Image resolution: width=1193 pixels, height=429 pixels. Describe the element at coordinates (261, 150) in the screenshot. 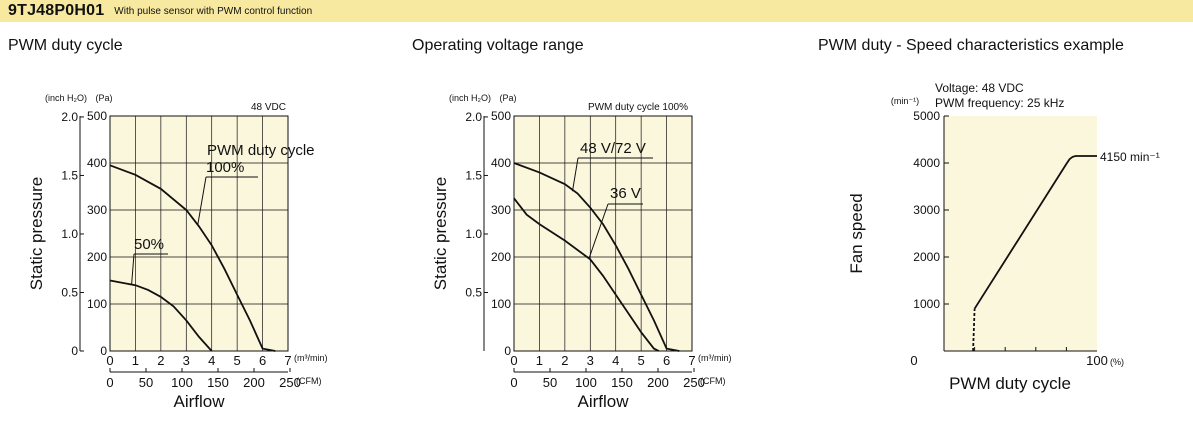

I see `annotation-label: PWM duty cycle` at that location.